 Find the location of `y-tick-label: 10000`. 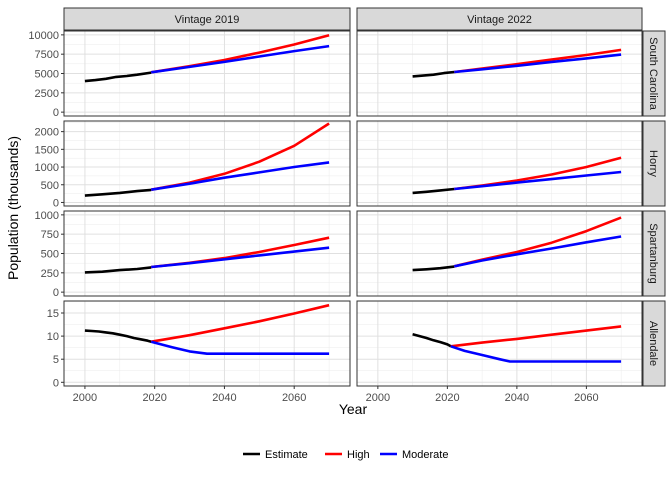

y-tick-label: 10000 is located at coordinates (43, 36).